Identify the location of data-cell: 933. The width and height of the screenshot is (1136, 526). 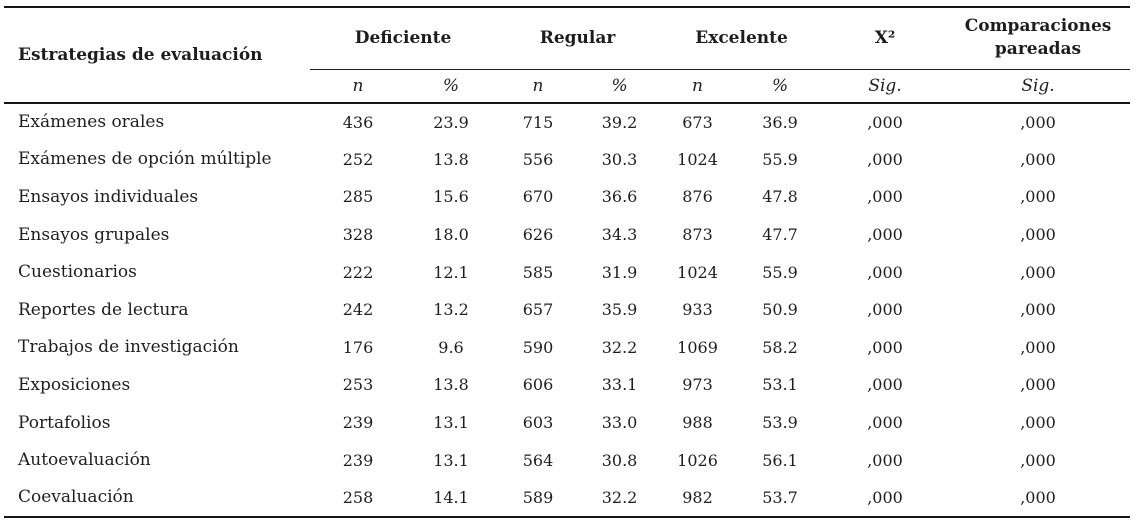
(697, 310).